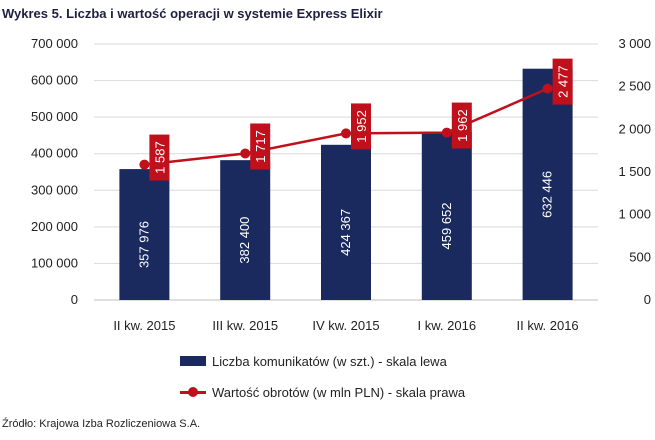 This screenshot has width=655, height=440. Describe the element at coordinates (101, 424) in the screenshot. I see `source-note: Źródło: Krajowa Izba Rozliczeniowa S.A.` at that location.